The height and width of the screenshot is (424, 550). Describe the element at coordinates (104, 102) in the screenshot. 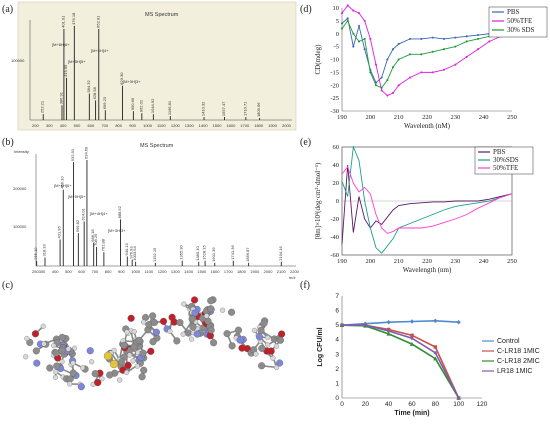

I see `ms-a-peak-label-8: 699.23` at that location.